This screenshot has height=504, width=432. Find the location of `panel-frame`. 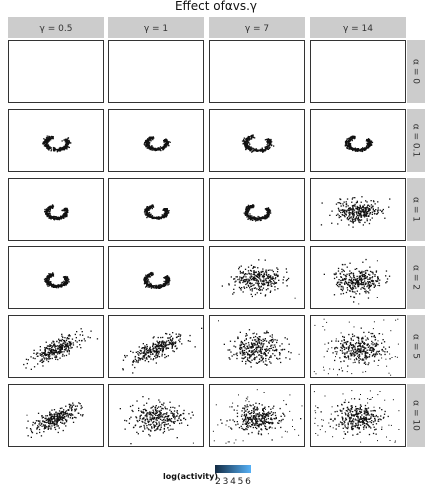

panel-frame is located at coordinates (156, 209).